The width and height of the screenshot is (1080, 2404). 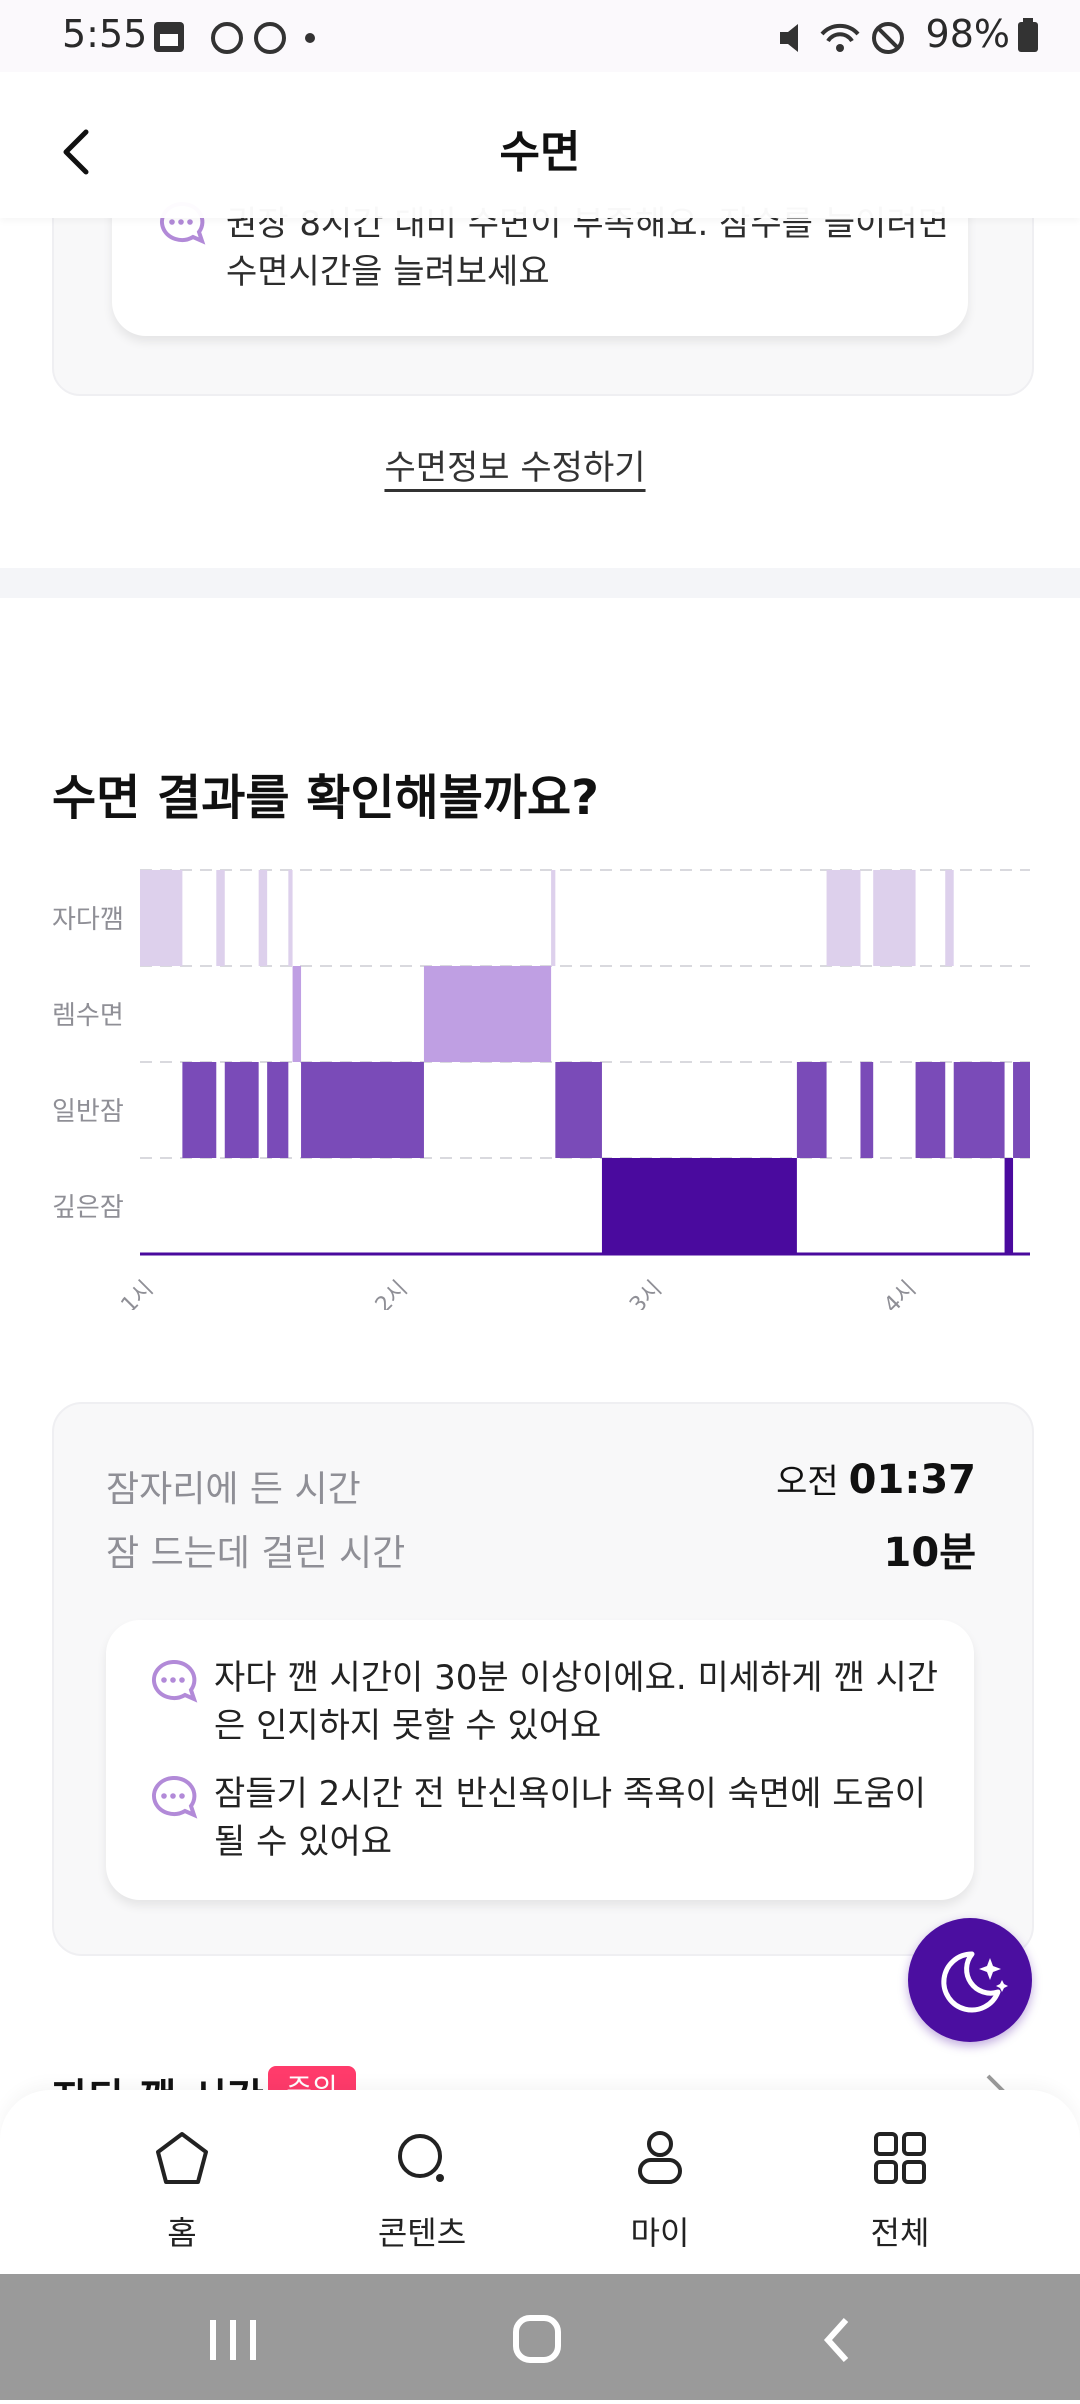 What do you see at coordinates (182, 2158) in the screenshot?
I see `home-icon` at bounding box center [182, 2158].